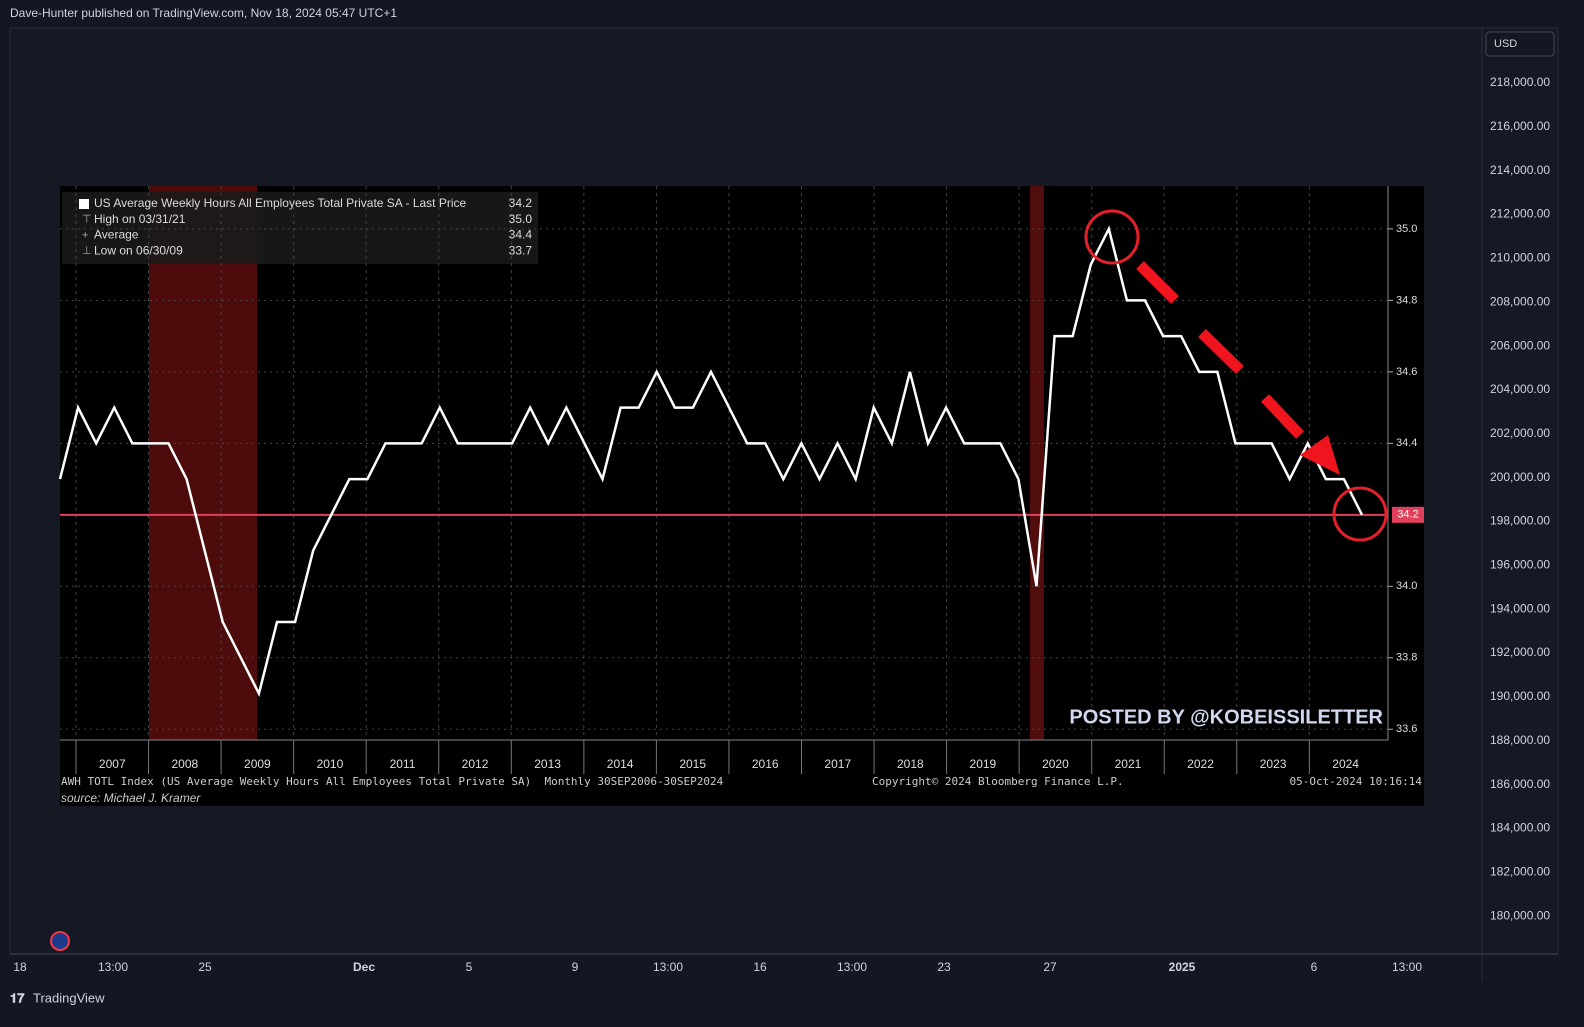  I want to click on currency-button, so click(1520, 44).